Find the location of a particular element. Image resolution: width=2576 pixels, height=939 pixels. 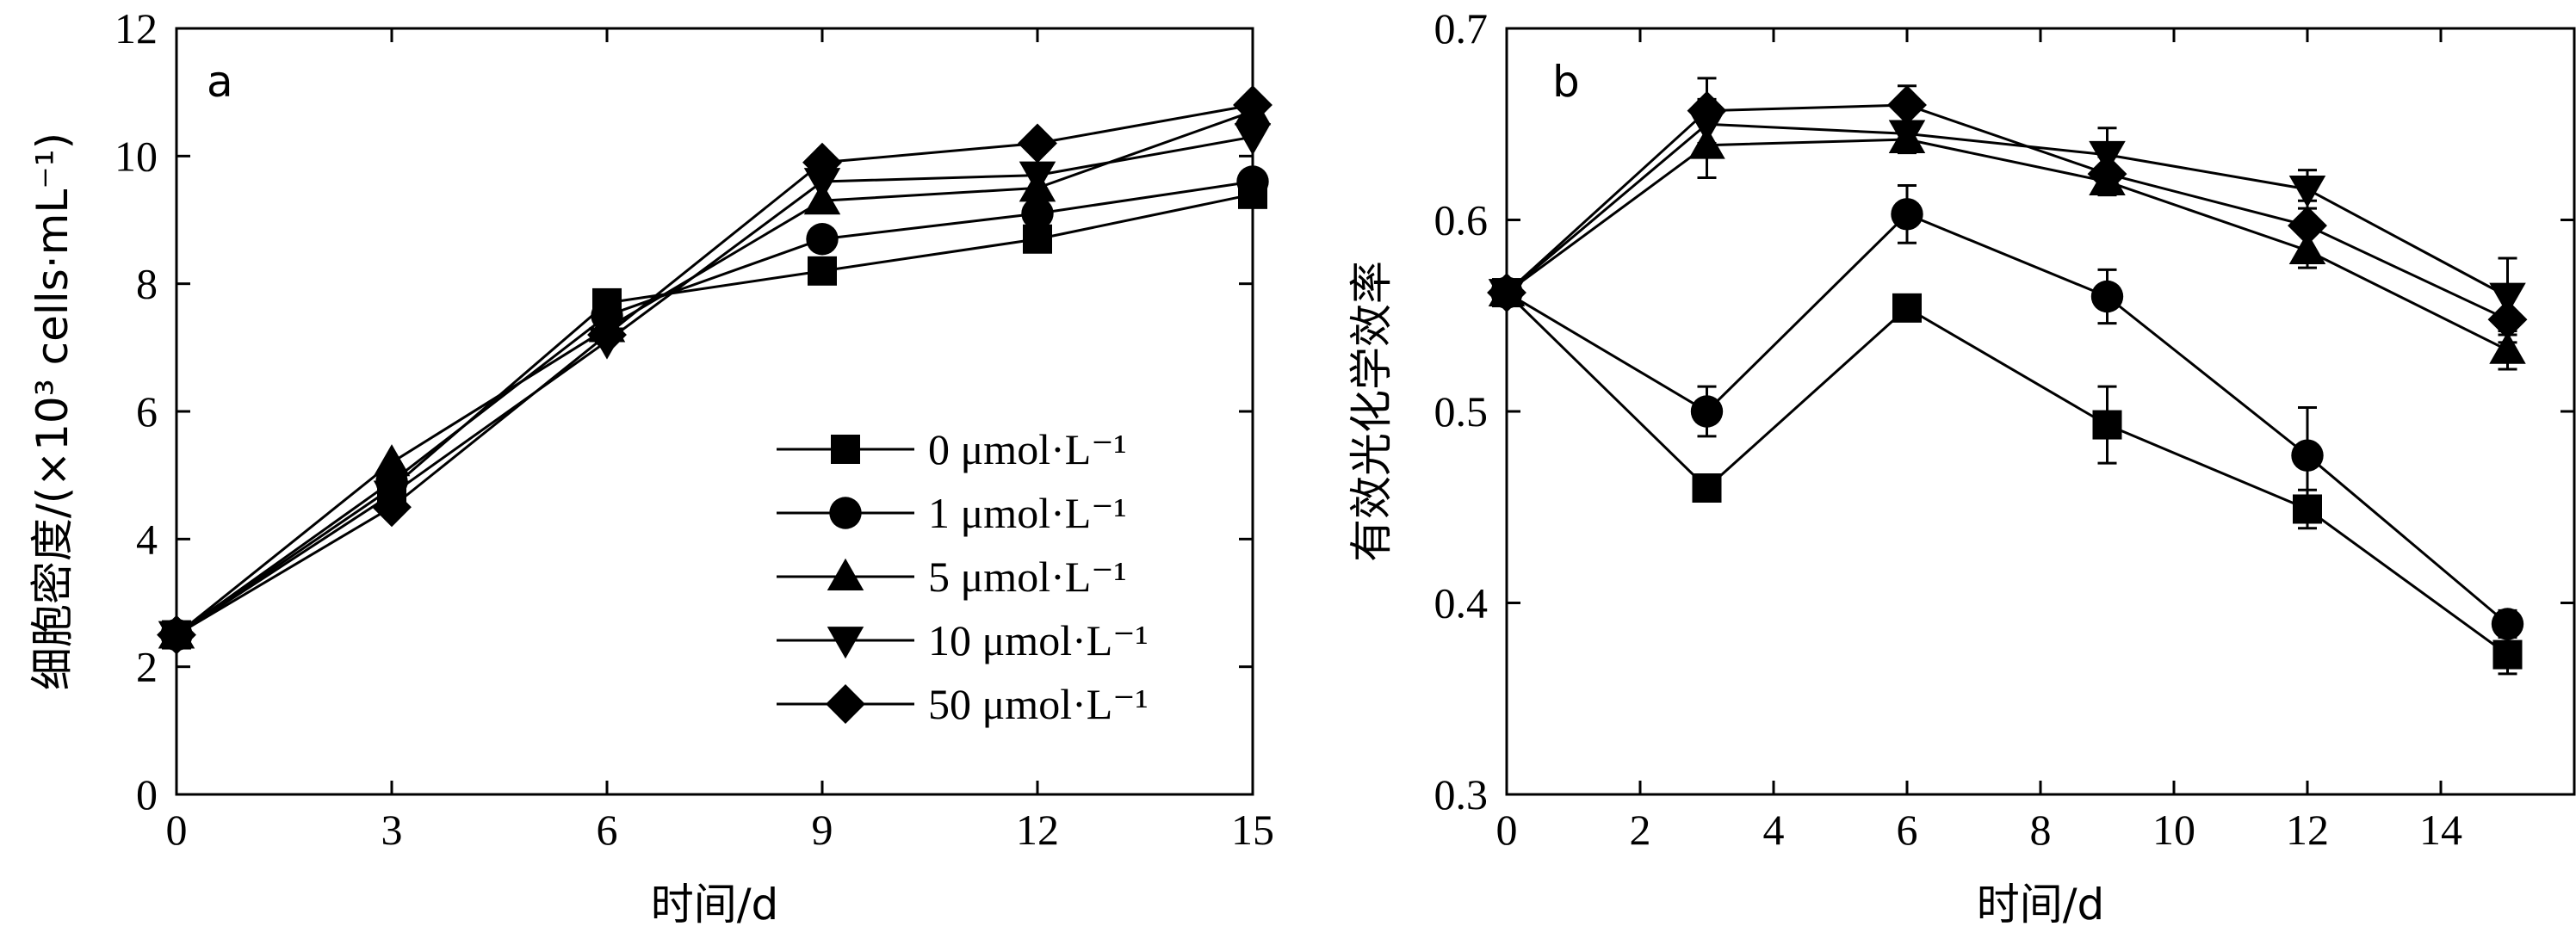

y-tick-label: 0.6 is located at coordinates (1461, 220).